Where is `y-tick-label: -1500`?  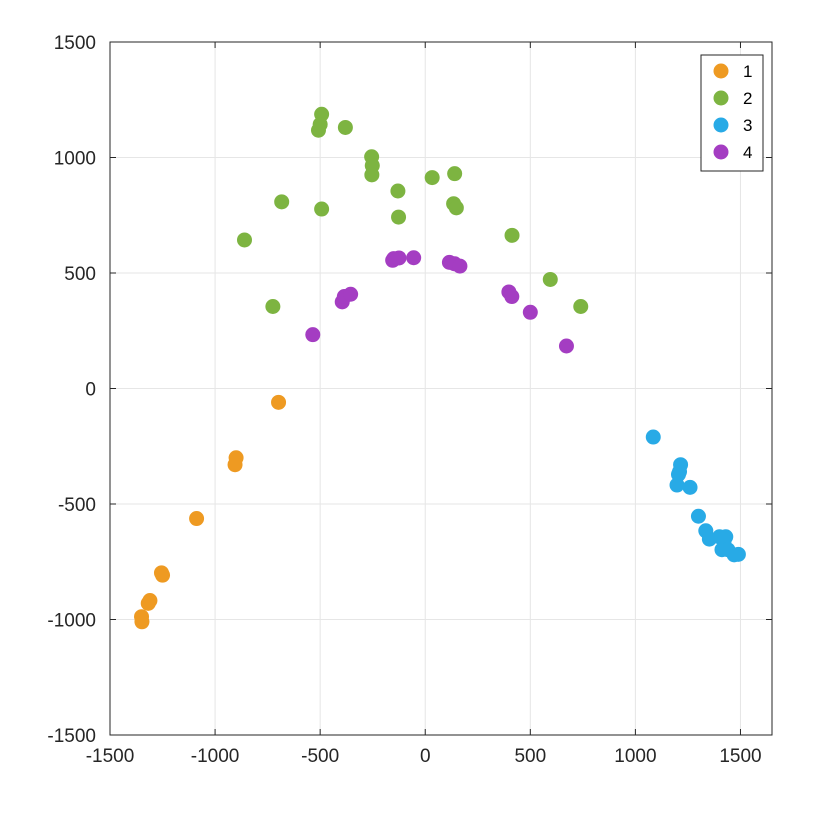 y-tick-label: -1500 is located at coordinates (71, 736).